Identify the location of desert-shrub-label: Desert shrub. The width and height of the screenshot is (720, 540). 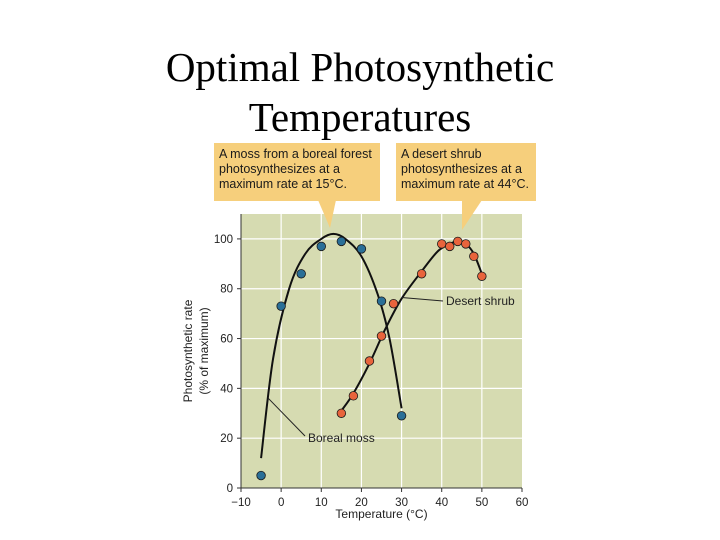
(480, 301).